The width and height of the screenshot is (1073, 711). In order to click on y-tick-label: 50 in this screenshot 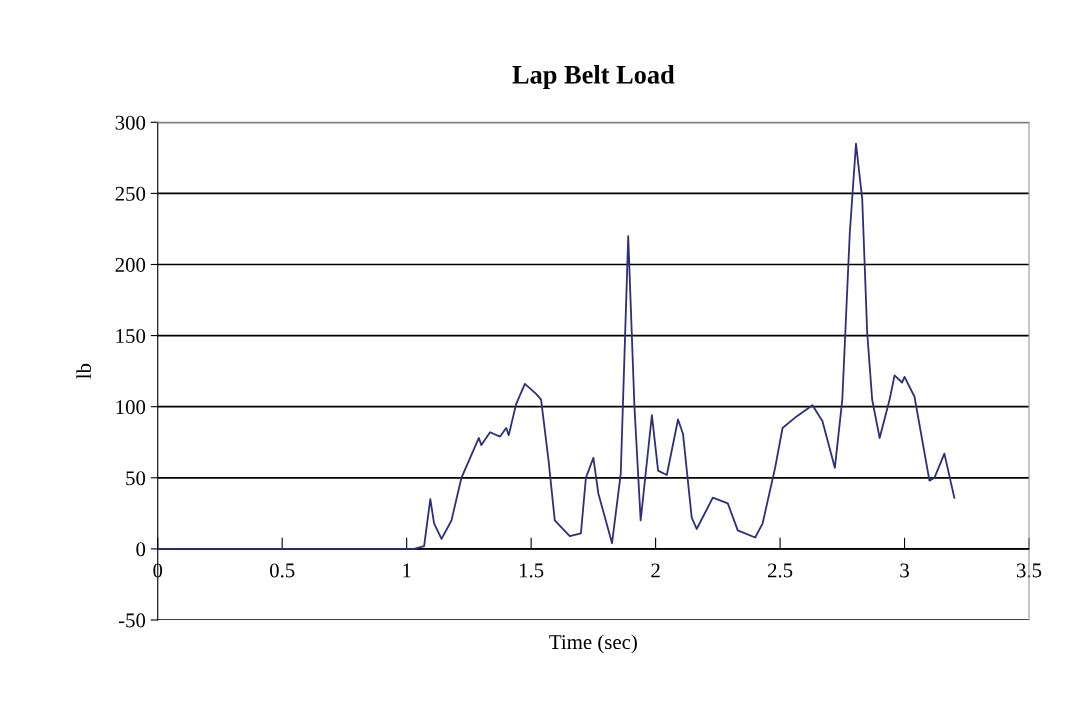, I will do `click(136, 478)`.